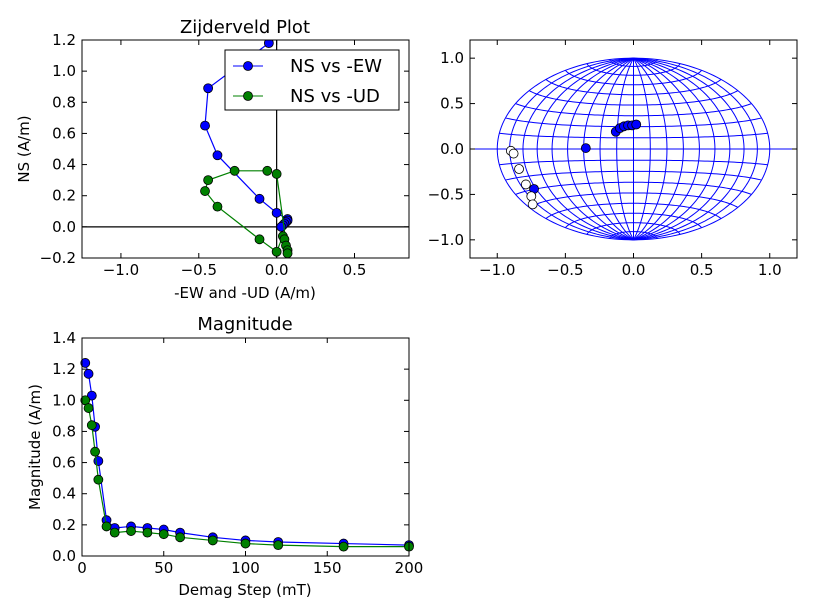 This screenshot has width=815, height=615. I want to click on magnitude-data, so click(247, 455).